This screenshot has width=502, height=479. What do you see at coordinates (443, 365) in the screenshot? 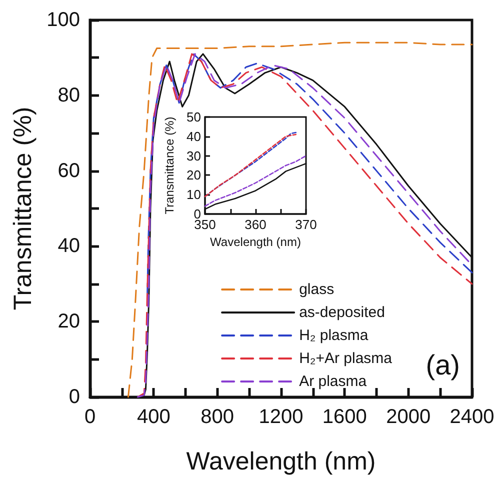
I see `annotation: (a)` at bounding box center [443, 365].